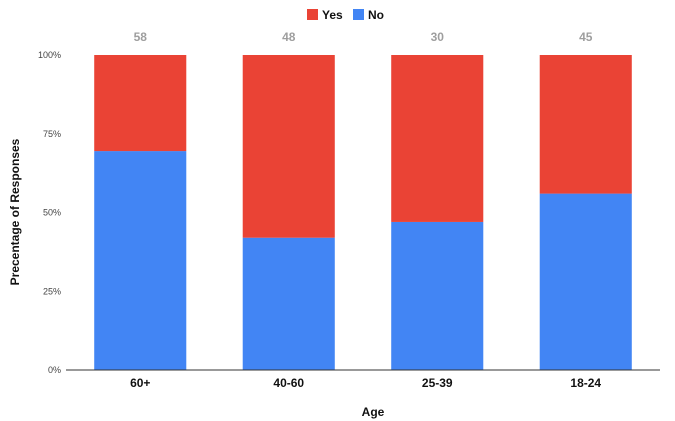  I want to click on x-tick-label: 18-24, so click(585, 383).